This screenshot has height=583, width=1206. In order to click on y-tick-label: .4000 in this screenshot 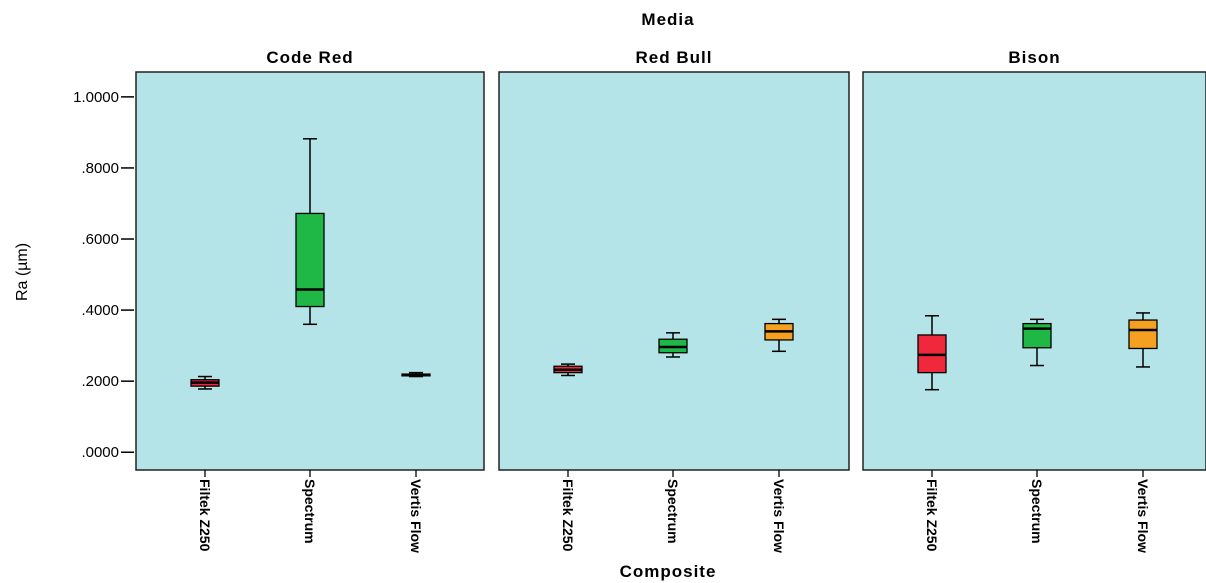, I will do `click(100, 310)`.